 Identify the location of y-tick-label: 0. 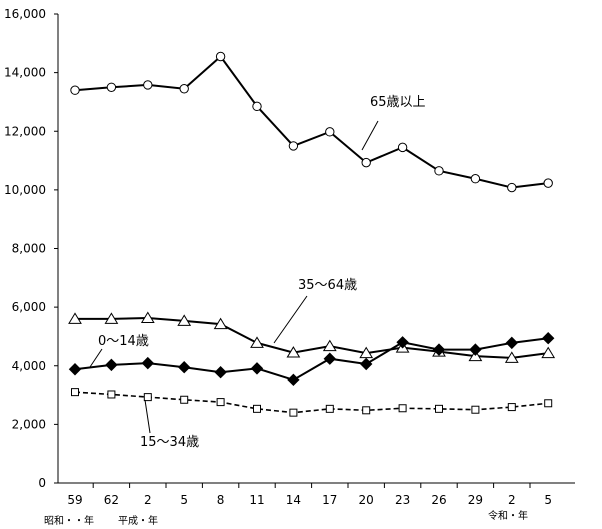
(42, 483).